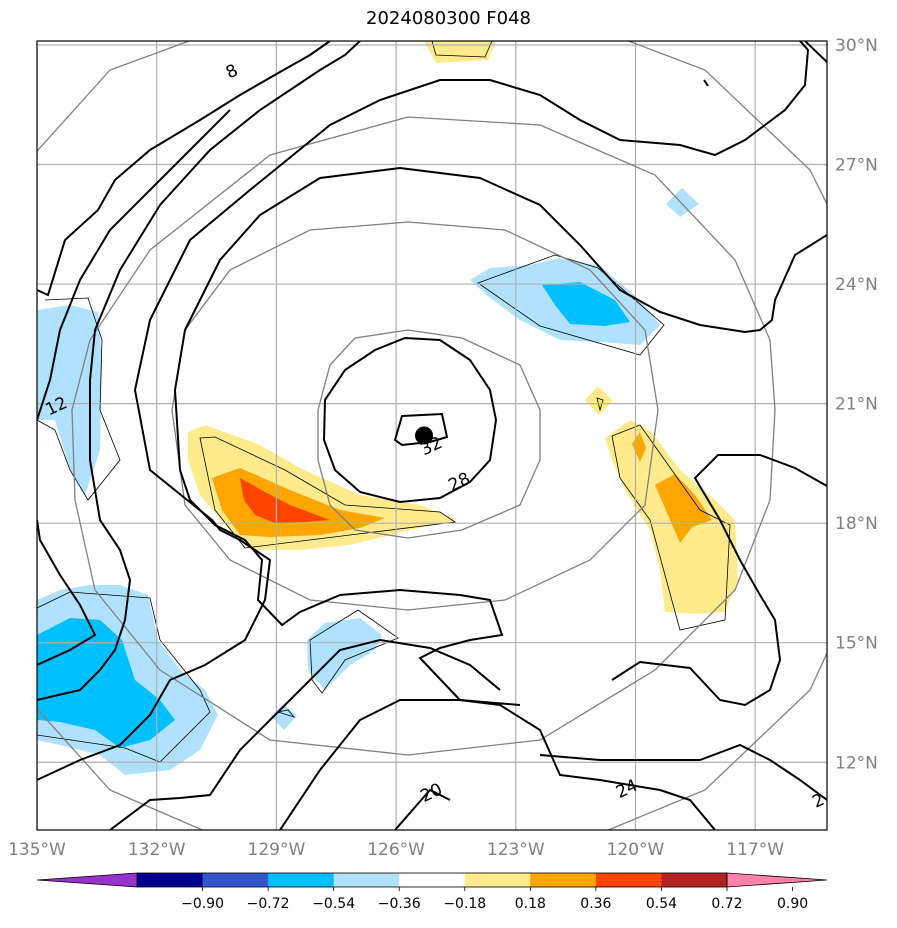  I want to click on contour-ne-small, so click(706, 83).